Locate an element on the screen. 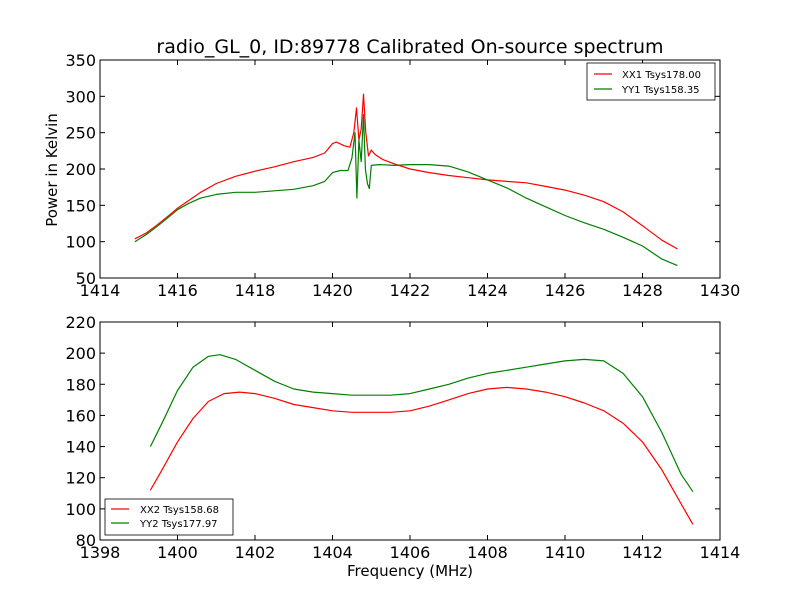 The width and height of the screenshot is (800, 600). x-tick-label: 1398 is located at coordinates (100, 552).